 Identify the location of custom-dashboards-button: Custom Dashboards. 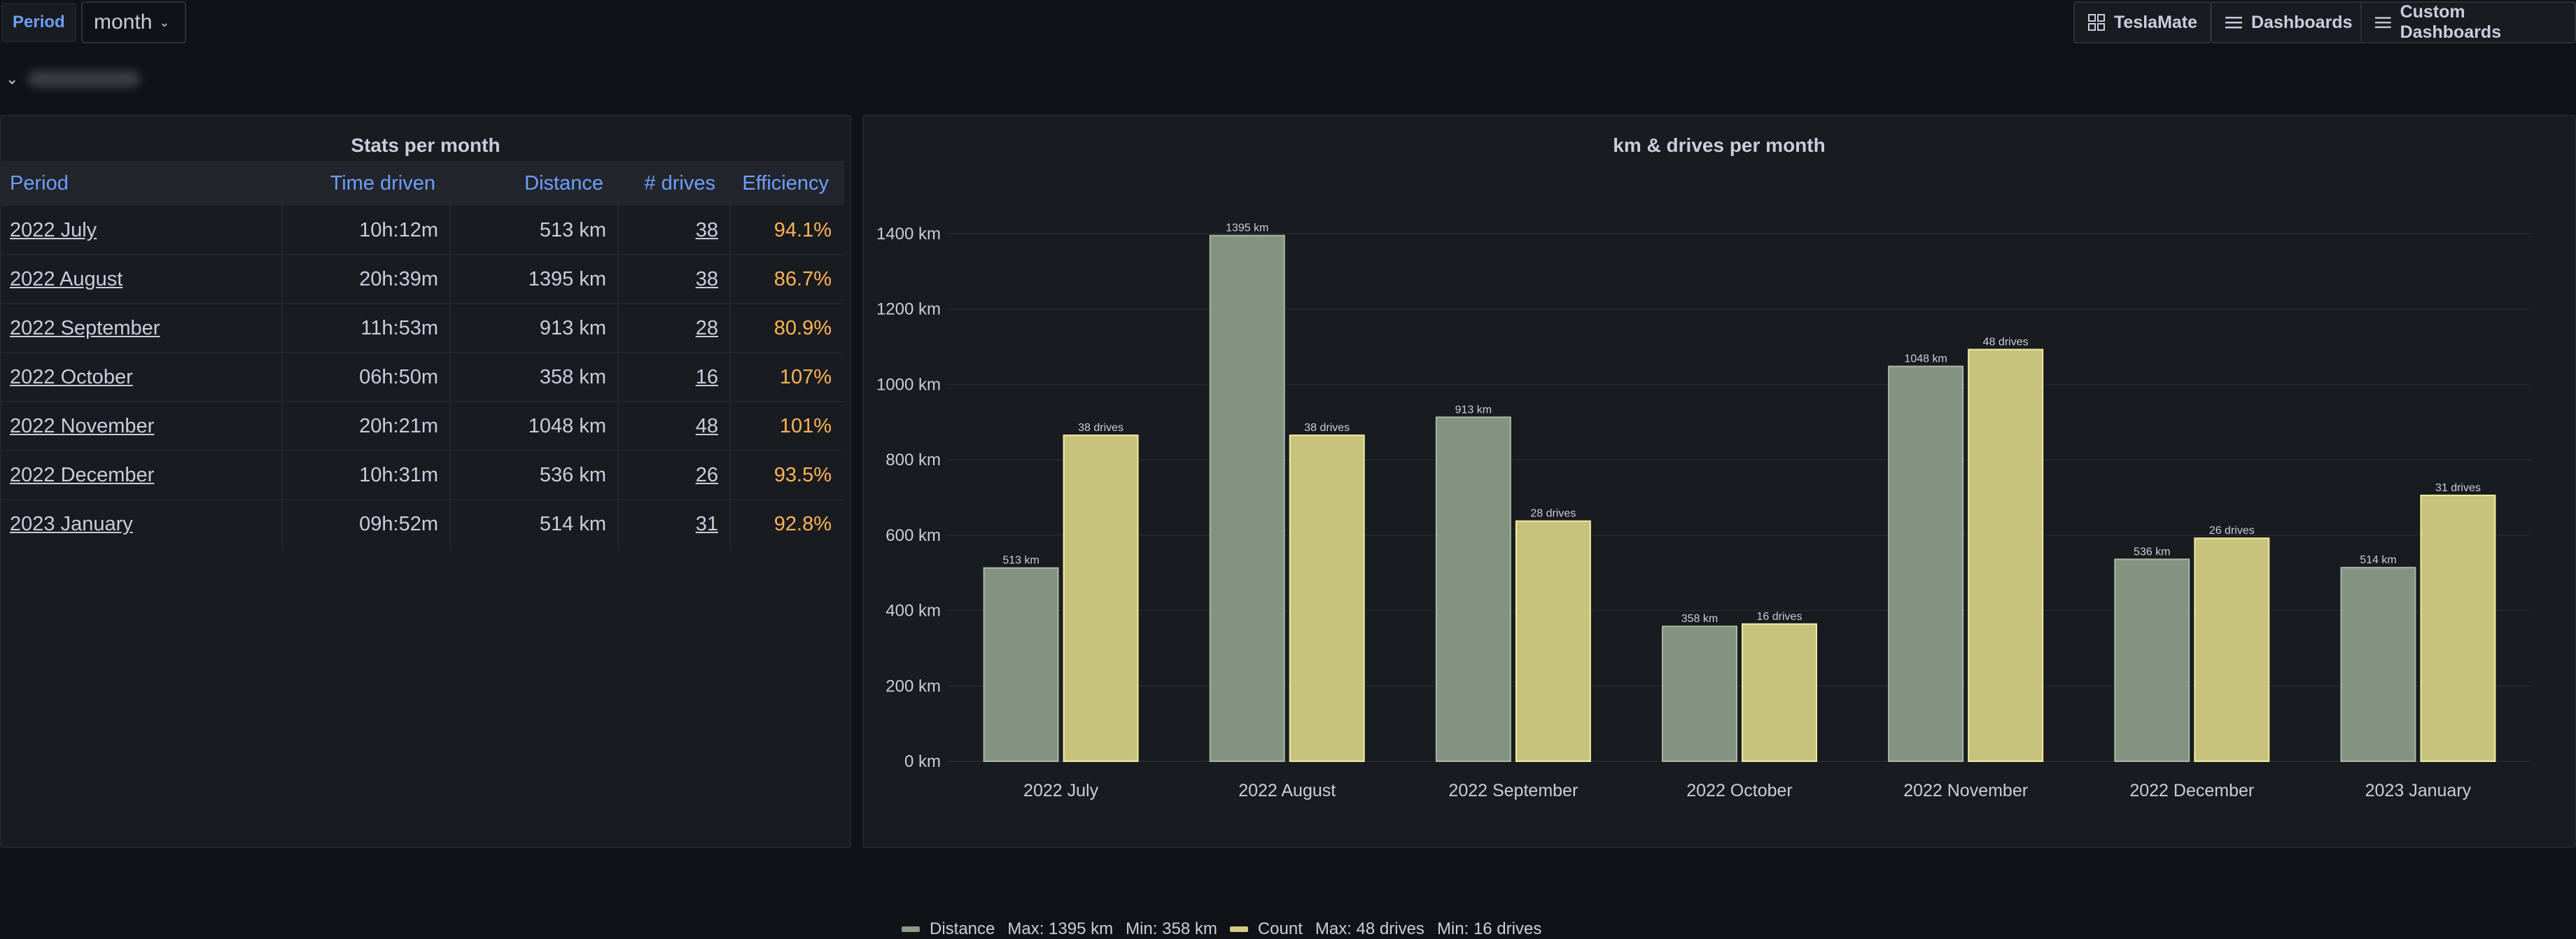
(2468, 22).